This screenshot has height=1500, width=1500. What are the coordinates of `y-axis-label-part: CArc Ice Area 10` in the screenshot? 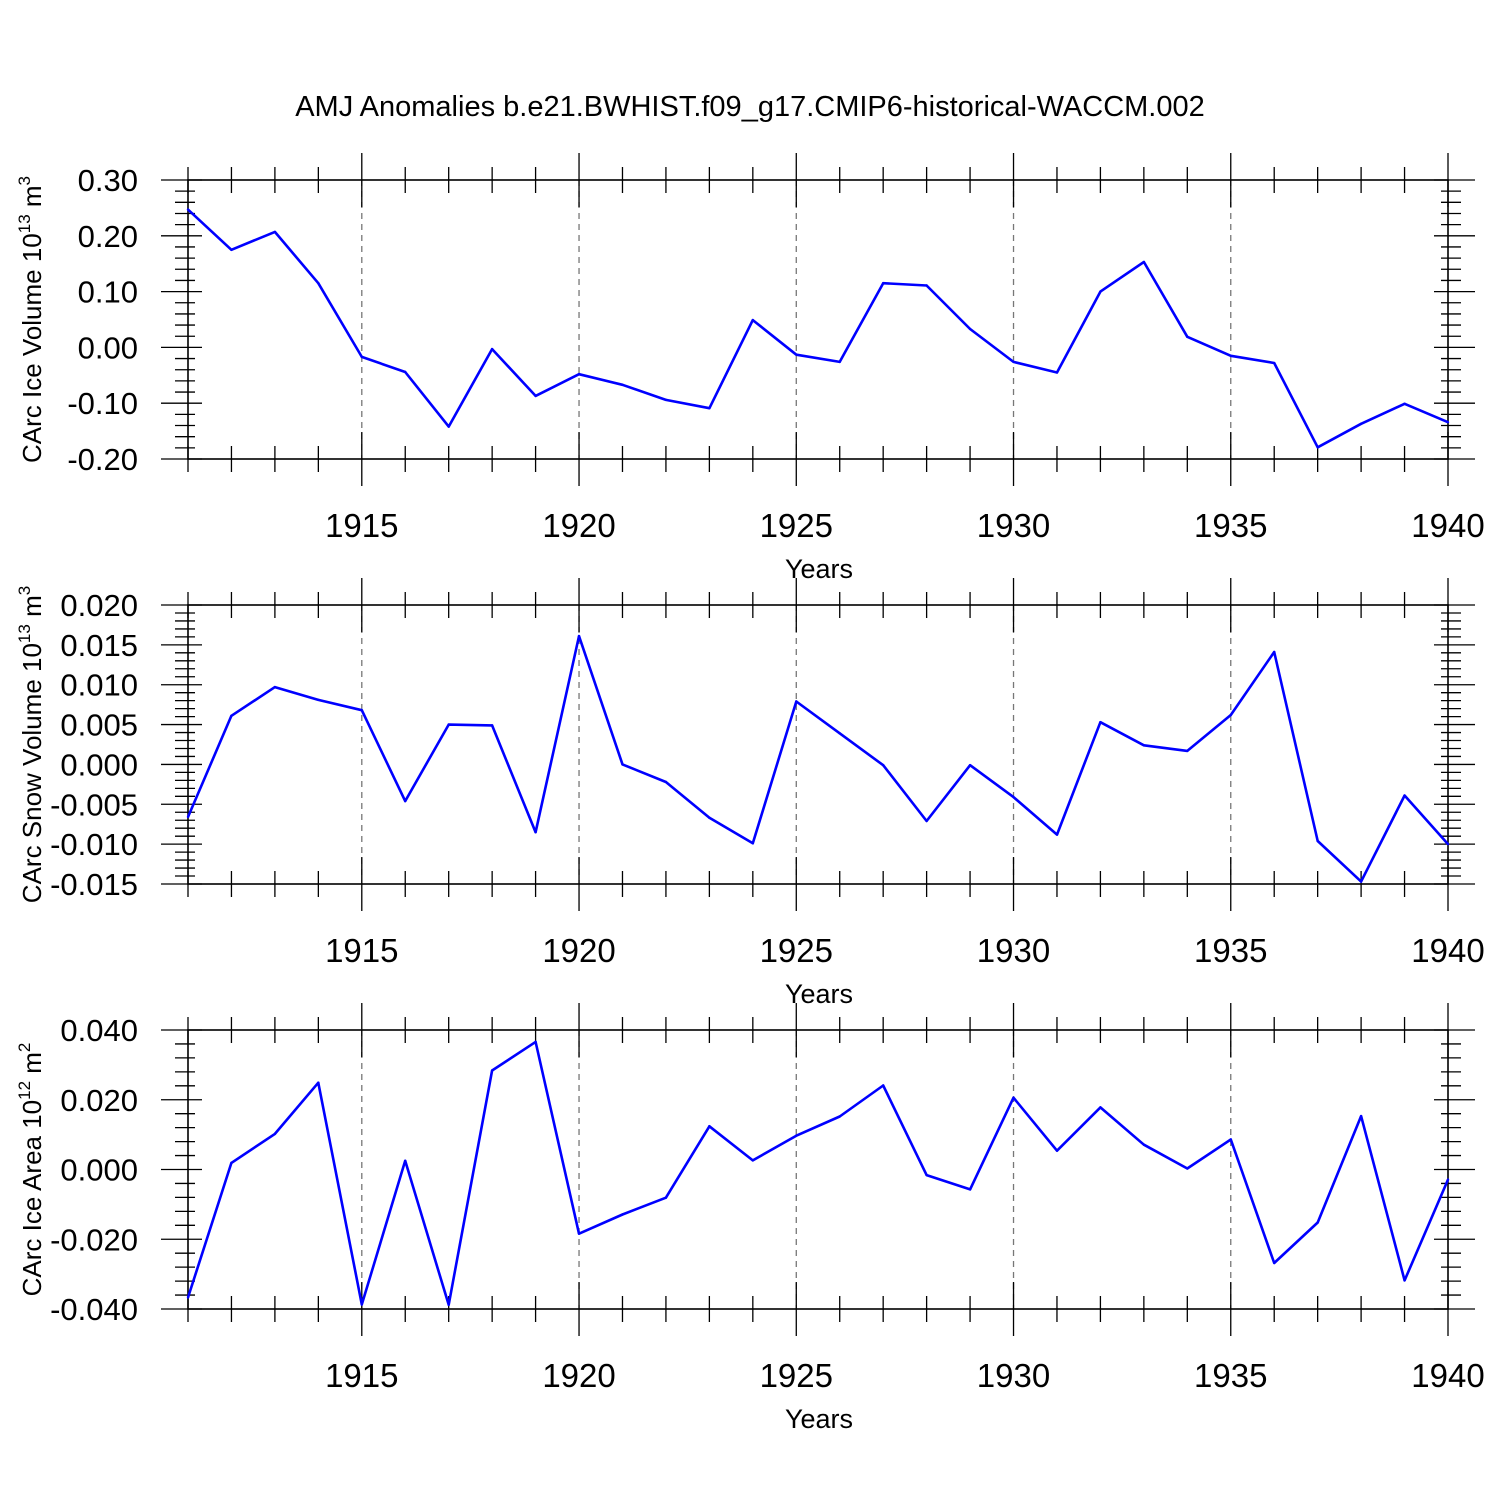 It's located at (32, 1198).